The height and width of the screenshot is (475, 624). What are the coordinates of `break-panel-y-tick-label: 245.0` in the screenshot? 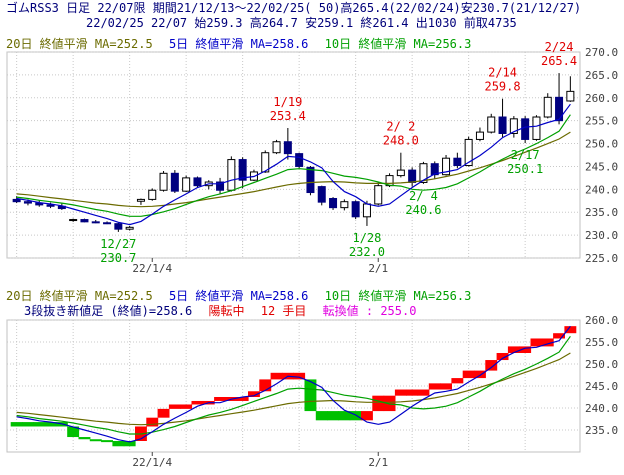 It's located at (601, 386).